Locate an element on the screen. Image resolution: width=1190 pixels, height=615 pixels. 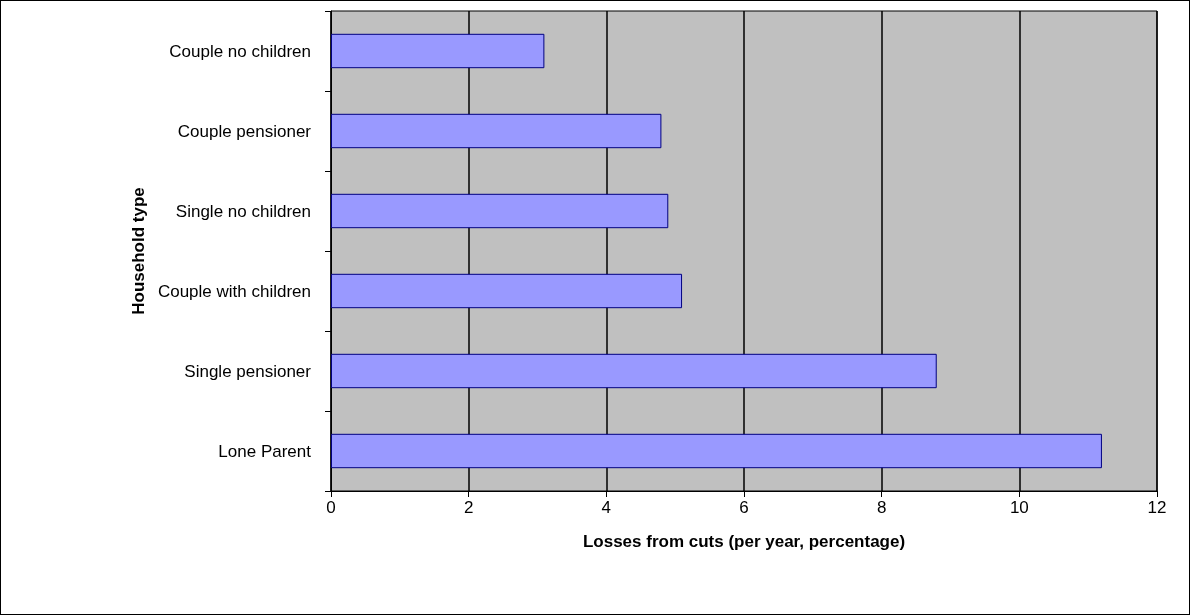
y-tick-label: Couple with children is located at coordinates (234, 291).